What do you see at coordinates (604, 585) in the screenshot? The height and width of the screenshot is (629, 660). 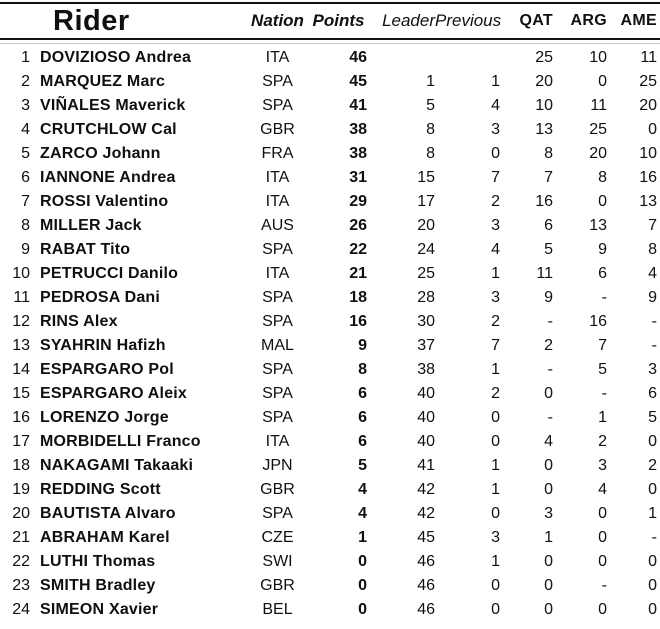 I see `arg-race-points: -` at bounding box center [604, 585].